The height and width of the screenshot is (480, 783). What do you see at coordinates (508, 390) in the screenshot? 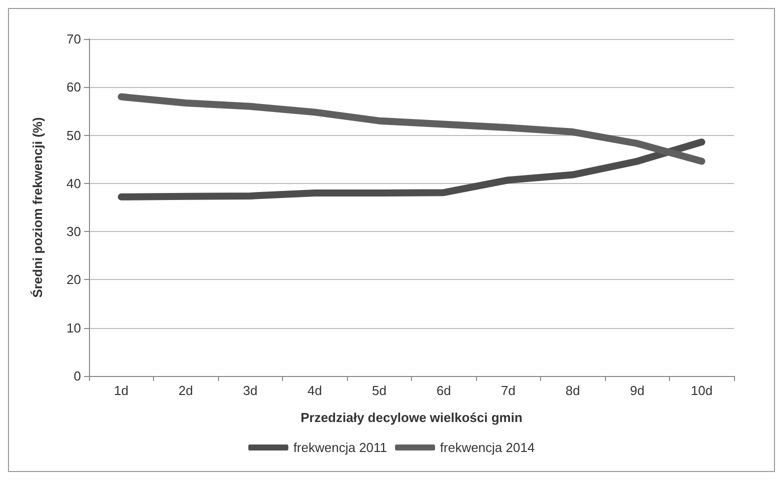
I see `x-tick-label: 7d` at bounding box center [508, 390].